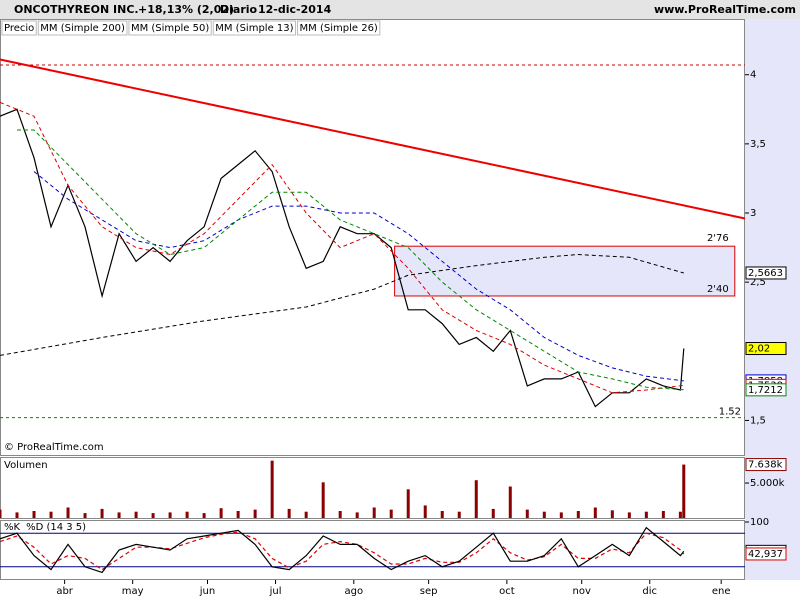  I want to click on oscillator-panel, so click(372, 550).